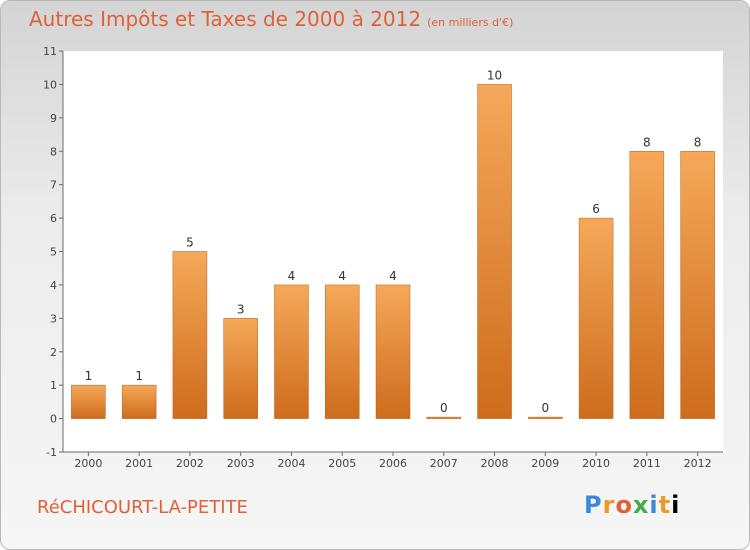  Describe the element at coordinates (190, 243) in the screenshot. I see `data-label-2002: 5` at that location.